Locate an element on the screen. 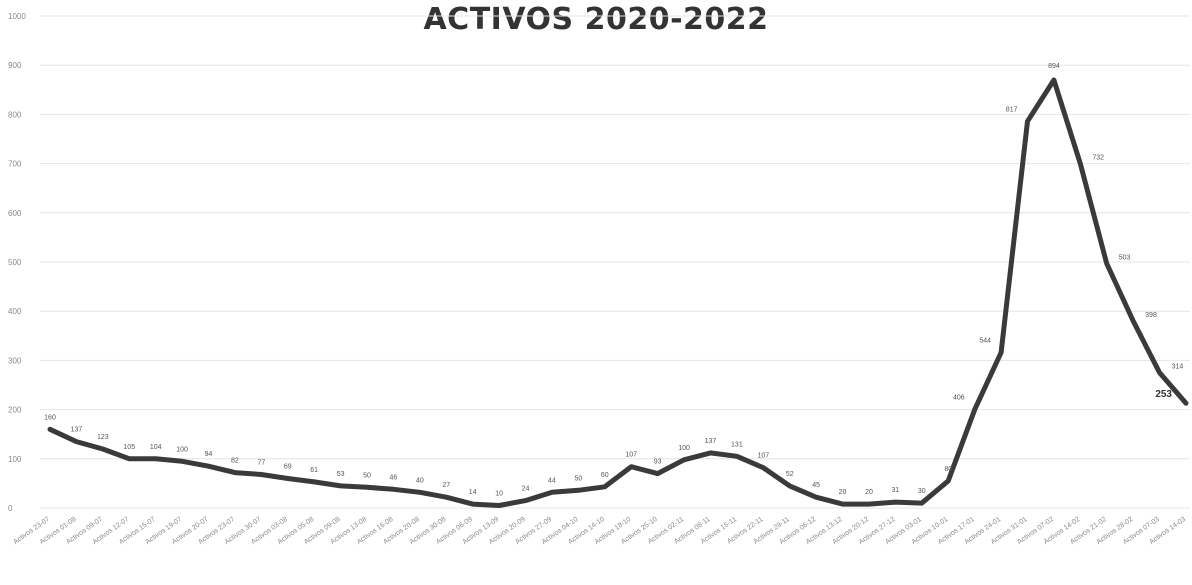  data-label-26: 131 is located at coordinates (737, 444).